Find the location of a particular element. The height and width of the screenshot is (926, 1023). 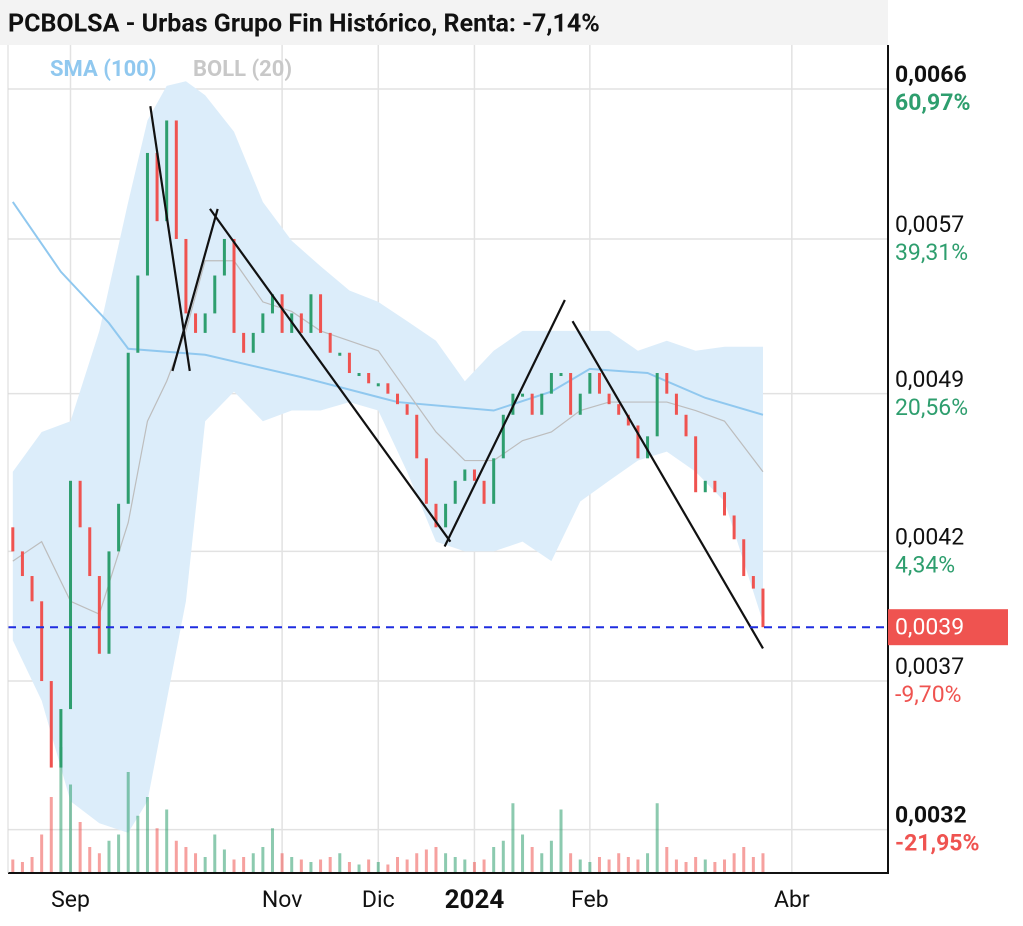

x-tick-label: Sep is located at coordinates (70, 899).